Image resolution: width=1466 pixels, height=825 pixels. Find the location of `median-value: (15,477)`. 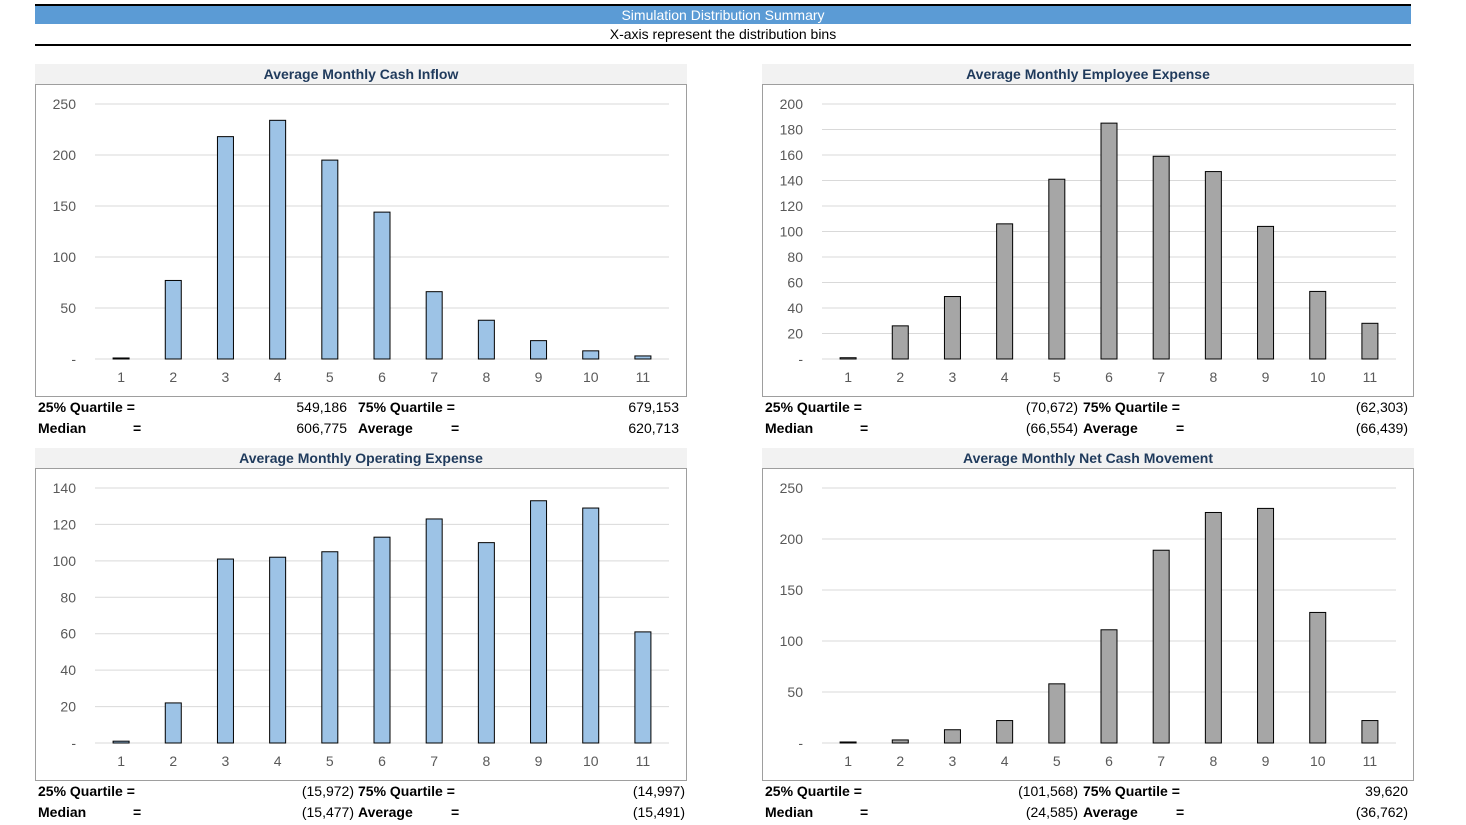

median-value: (15,477) is located at coordinates (327, 812).